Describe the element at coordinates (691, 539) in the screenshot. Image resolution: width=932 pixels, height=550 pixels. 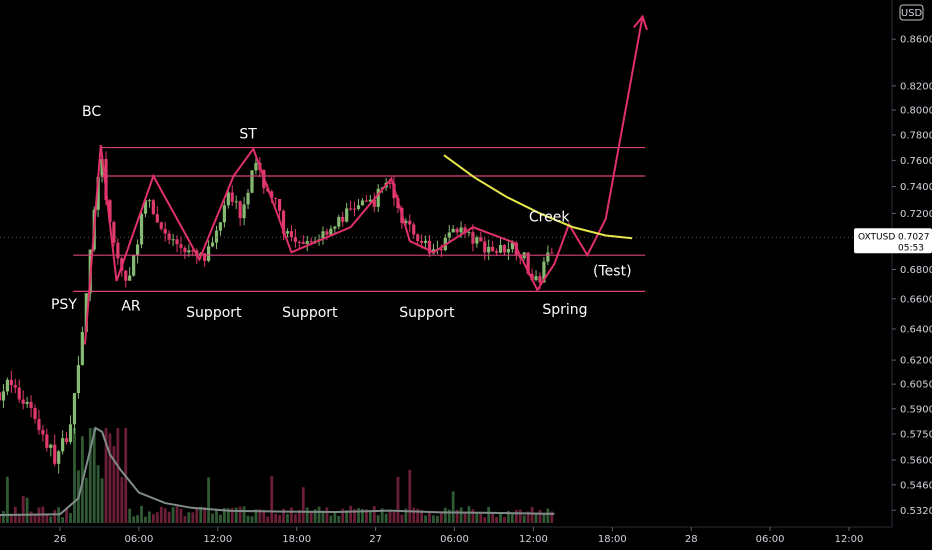
I see `x-tick-label: 28` at that location.